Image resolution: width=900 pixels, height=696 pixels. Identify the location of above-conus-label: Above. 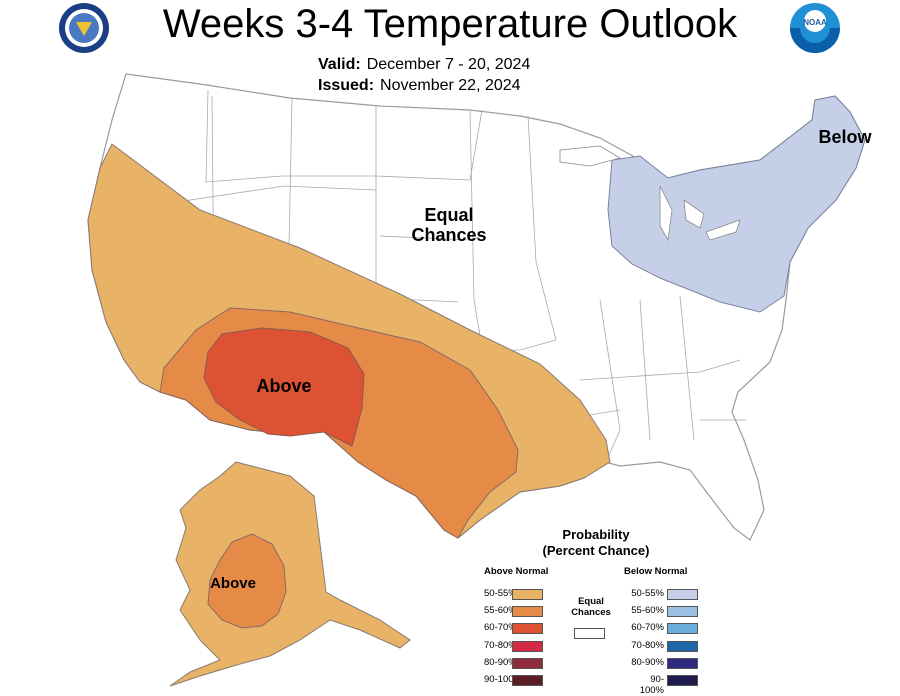
(284, 386).